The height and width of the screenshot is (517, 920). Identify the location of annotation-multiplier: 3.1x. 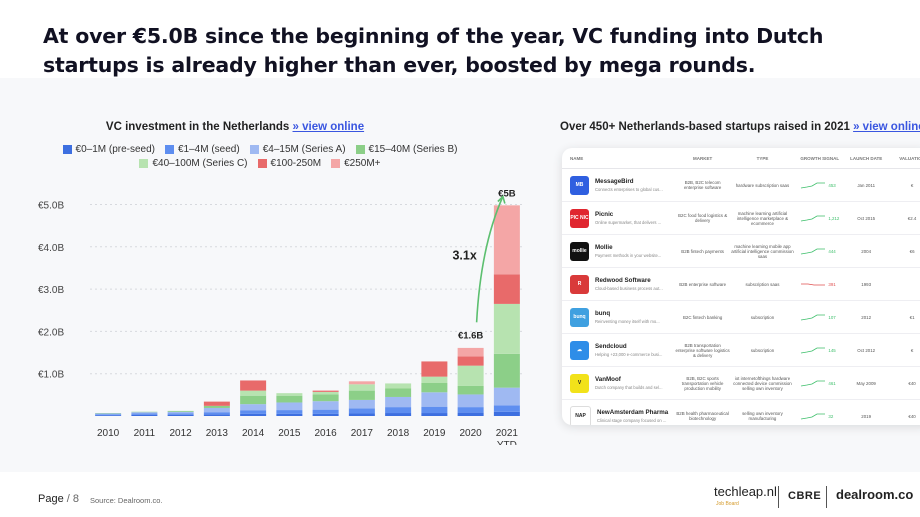
(464, 255).